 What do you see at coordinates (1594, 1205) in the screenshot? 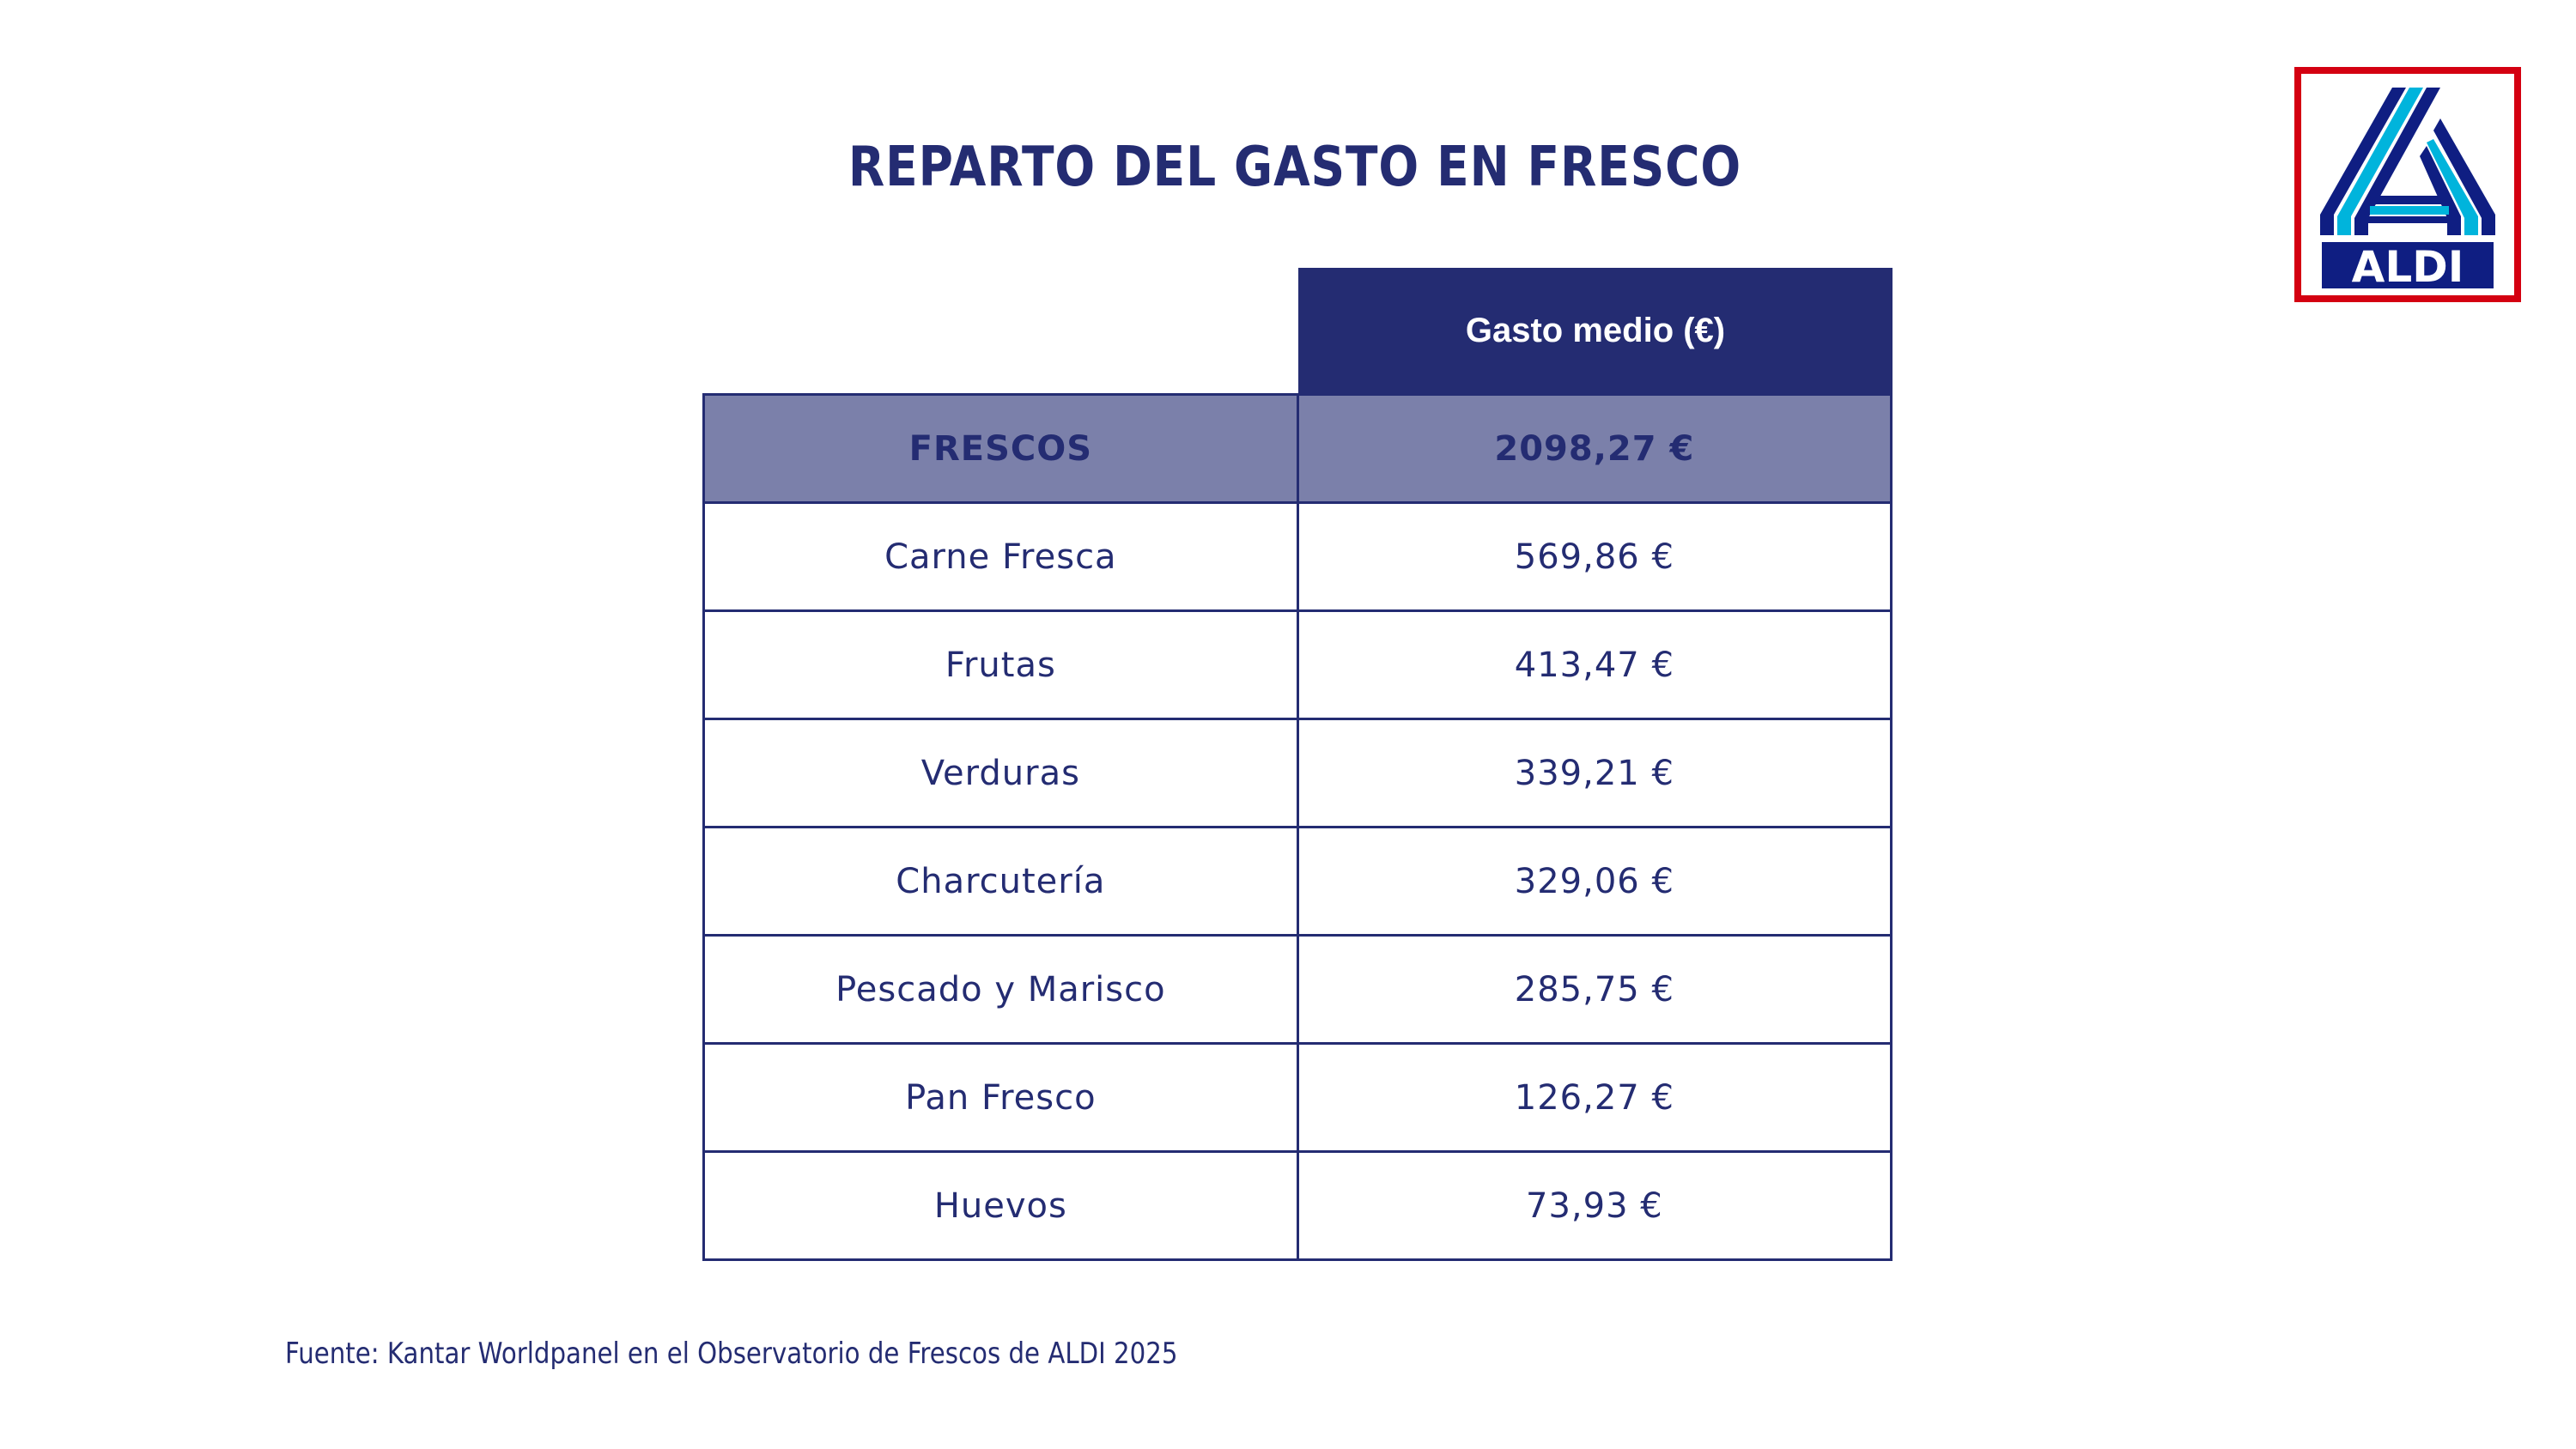
I see `row-value: 73,93 €` at bounding box center [1594, 1205].